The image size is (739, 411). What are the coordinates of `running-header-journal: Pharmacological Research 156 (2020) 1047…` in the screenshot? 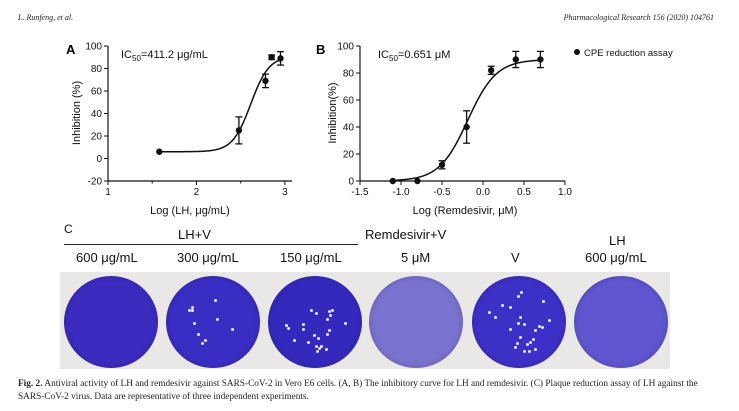 It's located at (638, 17).